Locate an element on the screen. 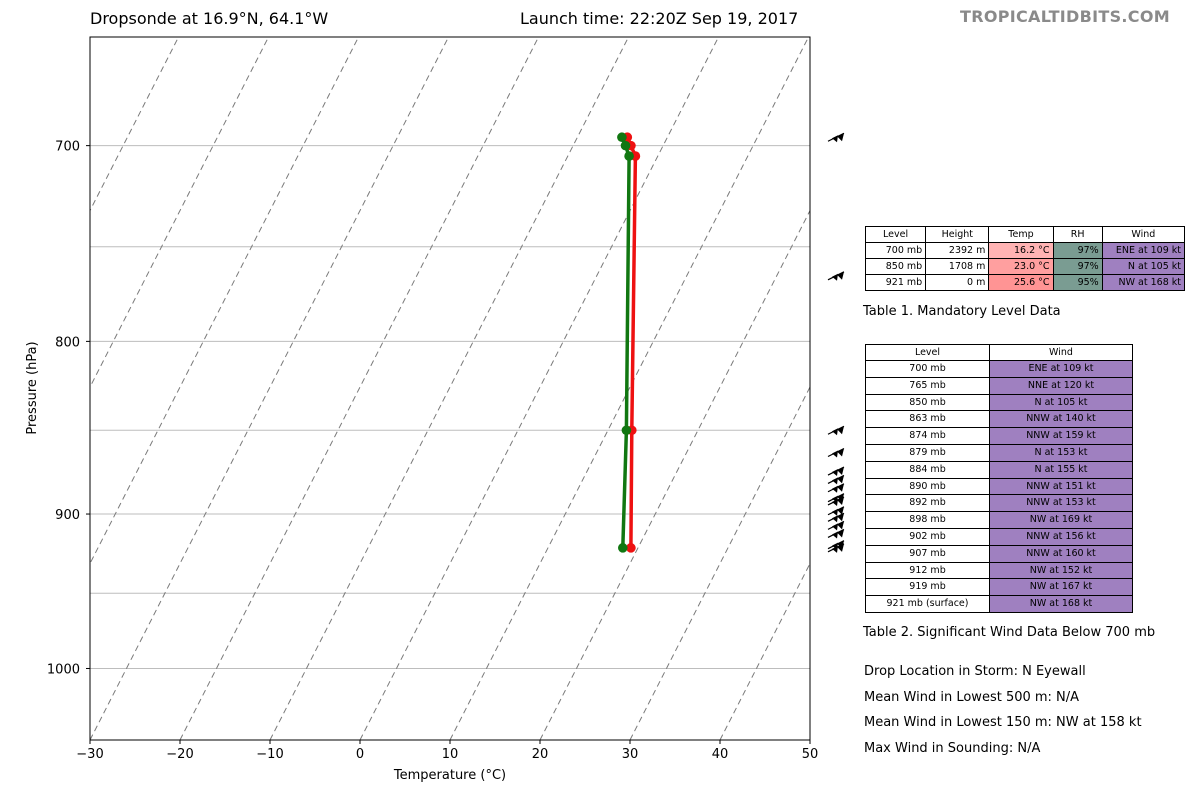  table-row: 700 mb ENE at 109 kt is located at coordinates (999, 369).